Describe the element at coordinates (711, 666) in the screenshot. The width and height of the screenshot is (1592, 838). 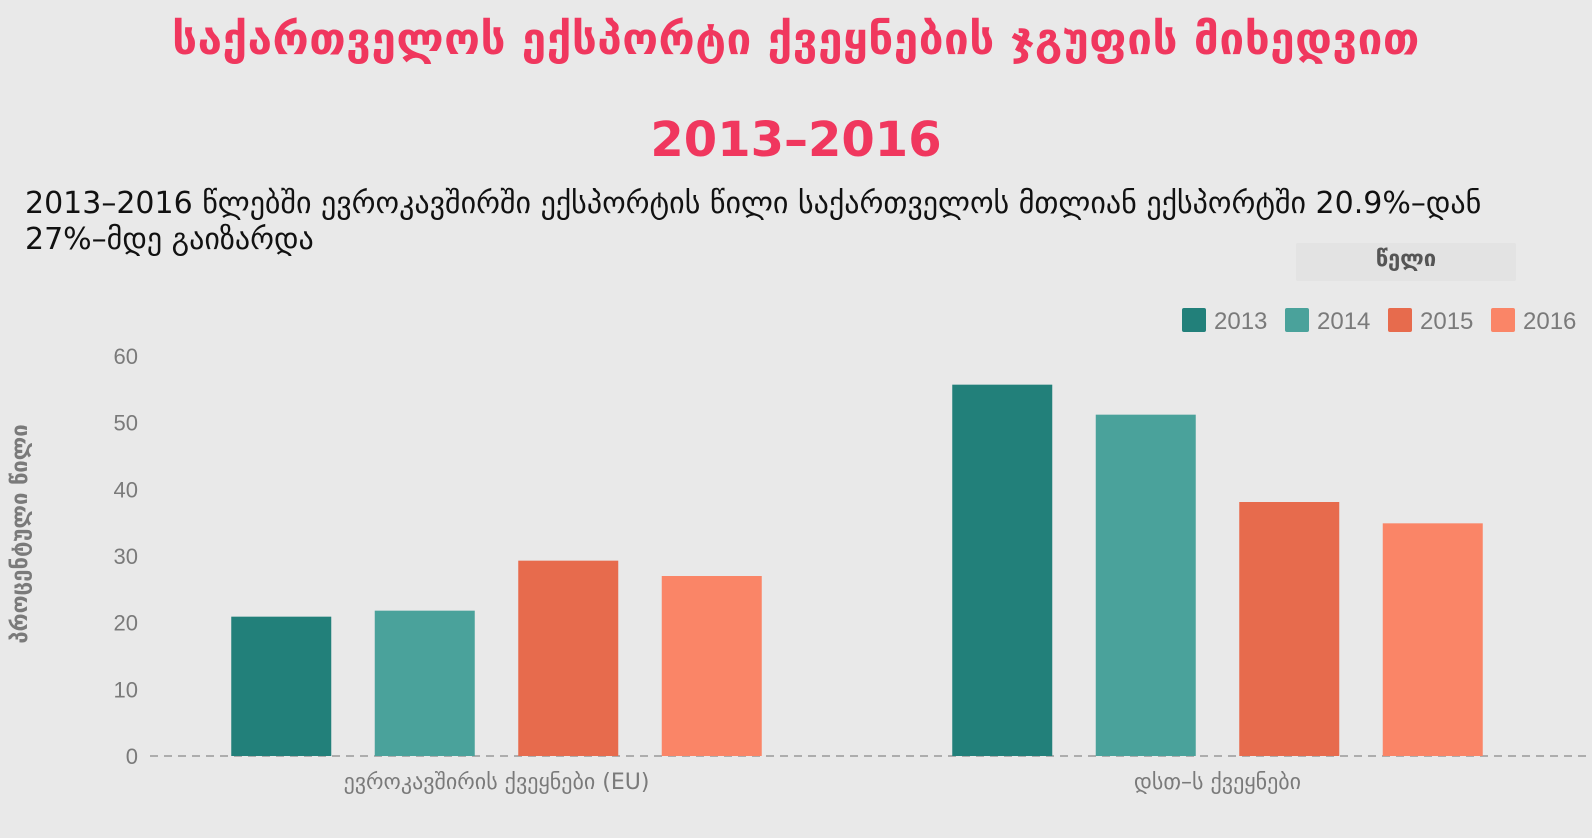
I see `bar-2016-eu` at that location.